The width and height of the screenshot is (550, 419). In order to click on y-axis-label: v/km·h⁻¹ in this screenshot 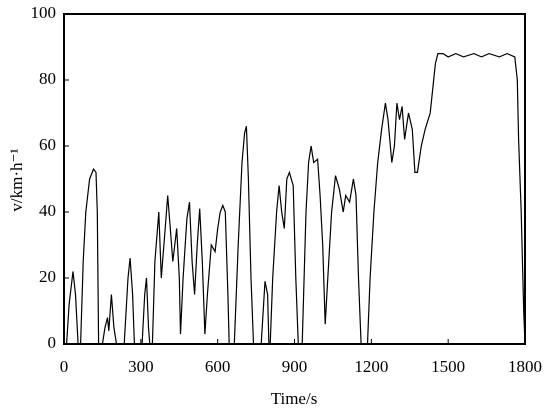, I will do `click(16, 179)`.